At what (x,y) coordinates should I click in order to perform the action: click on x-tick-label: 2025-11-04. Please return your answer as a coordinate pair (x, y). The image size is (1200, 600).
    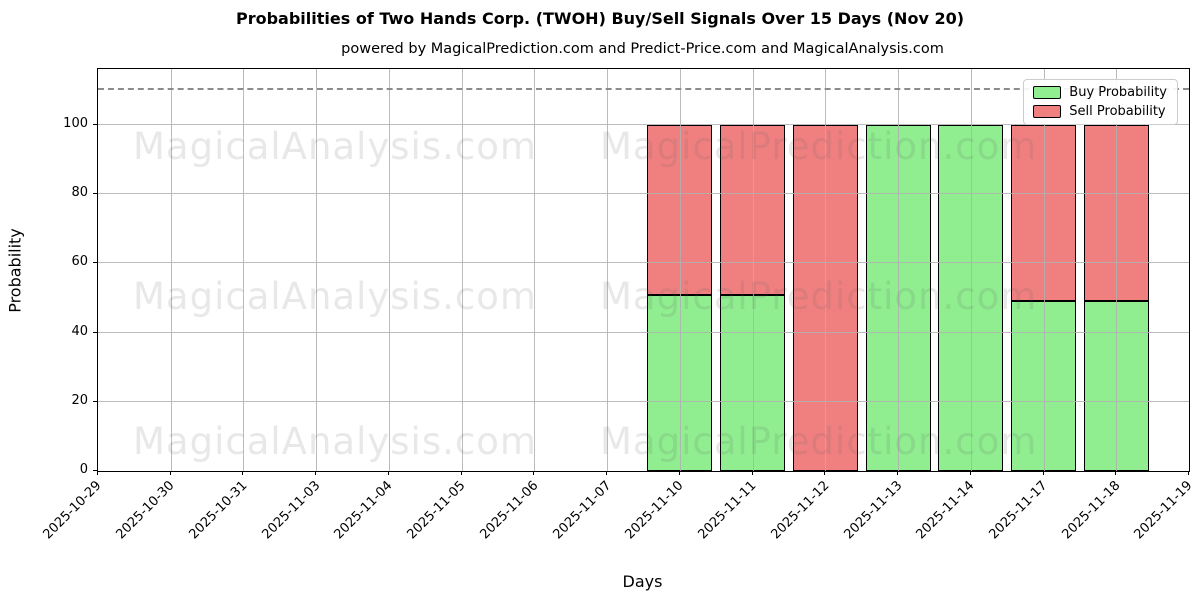
    Looking at the image, I should click on (363, 510).